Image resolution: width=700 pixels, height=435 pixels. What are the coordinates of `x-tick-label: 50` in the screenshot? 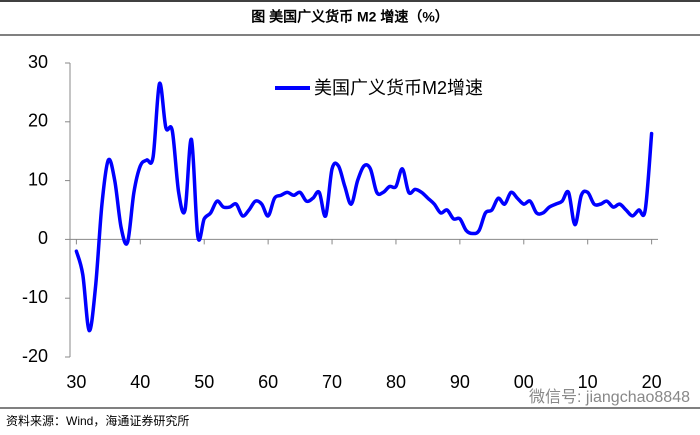 It's located at (204, 382).